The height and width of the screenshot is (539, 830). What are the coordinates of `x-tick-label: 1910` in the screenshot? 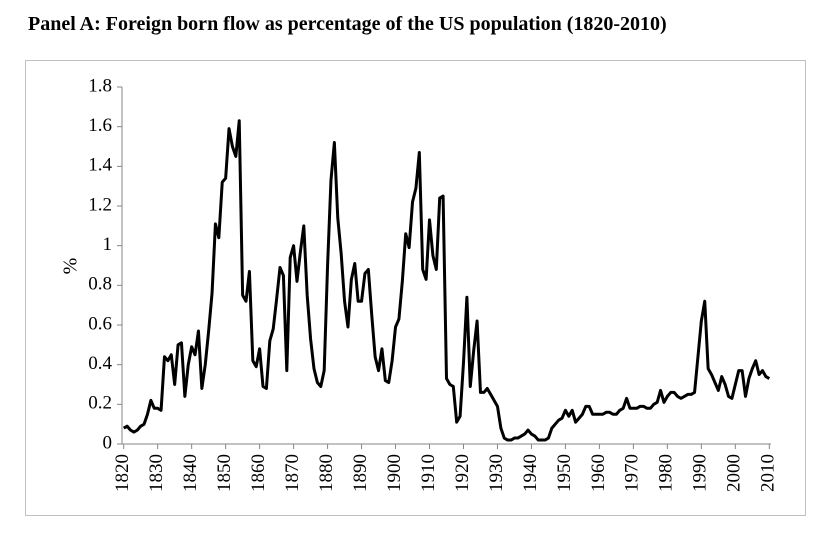 It's located at (428, 473).